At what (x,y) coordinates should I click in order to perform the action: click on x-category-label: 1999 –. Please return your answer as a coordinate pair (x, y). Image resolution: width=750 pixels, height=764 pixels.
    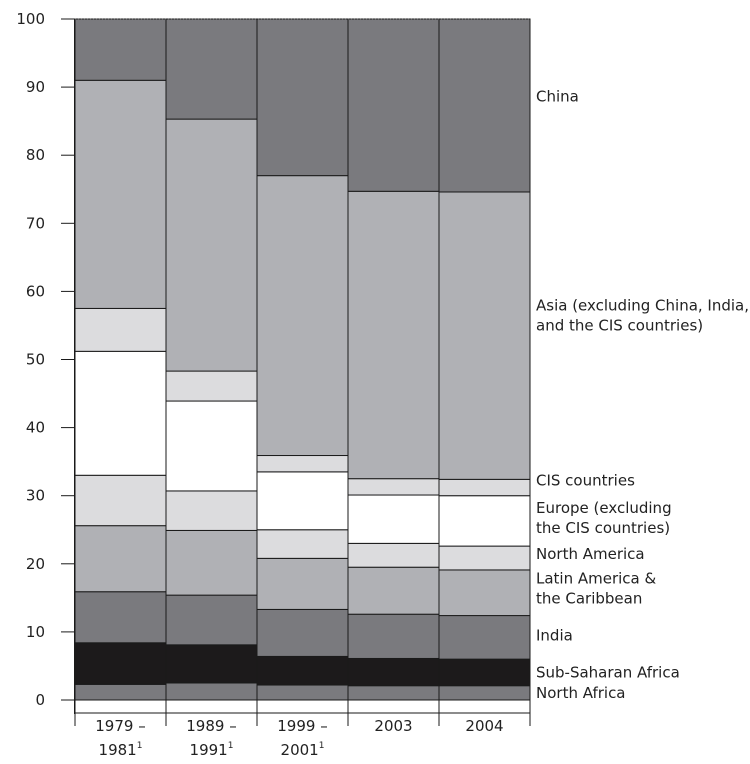
    Looking at the image, I should click on (302, 726).